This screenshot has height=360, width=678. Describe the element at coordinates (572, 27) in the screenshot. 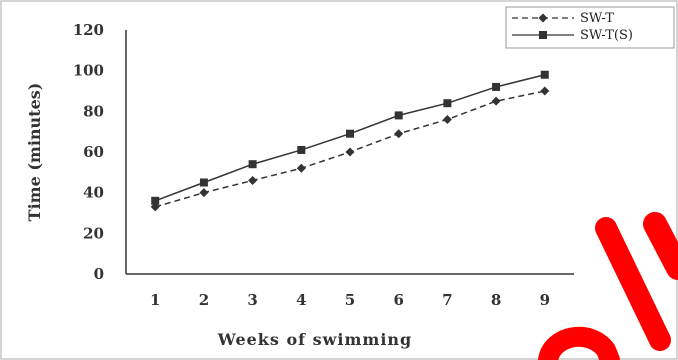

I see `legend-items: SW-T SW-T(S)` at that location.